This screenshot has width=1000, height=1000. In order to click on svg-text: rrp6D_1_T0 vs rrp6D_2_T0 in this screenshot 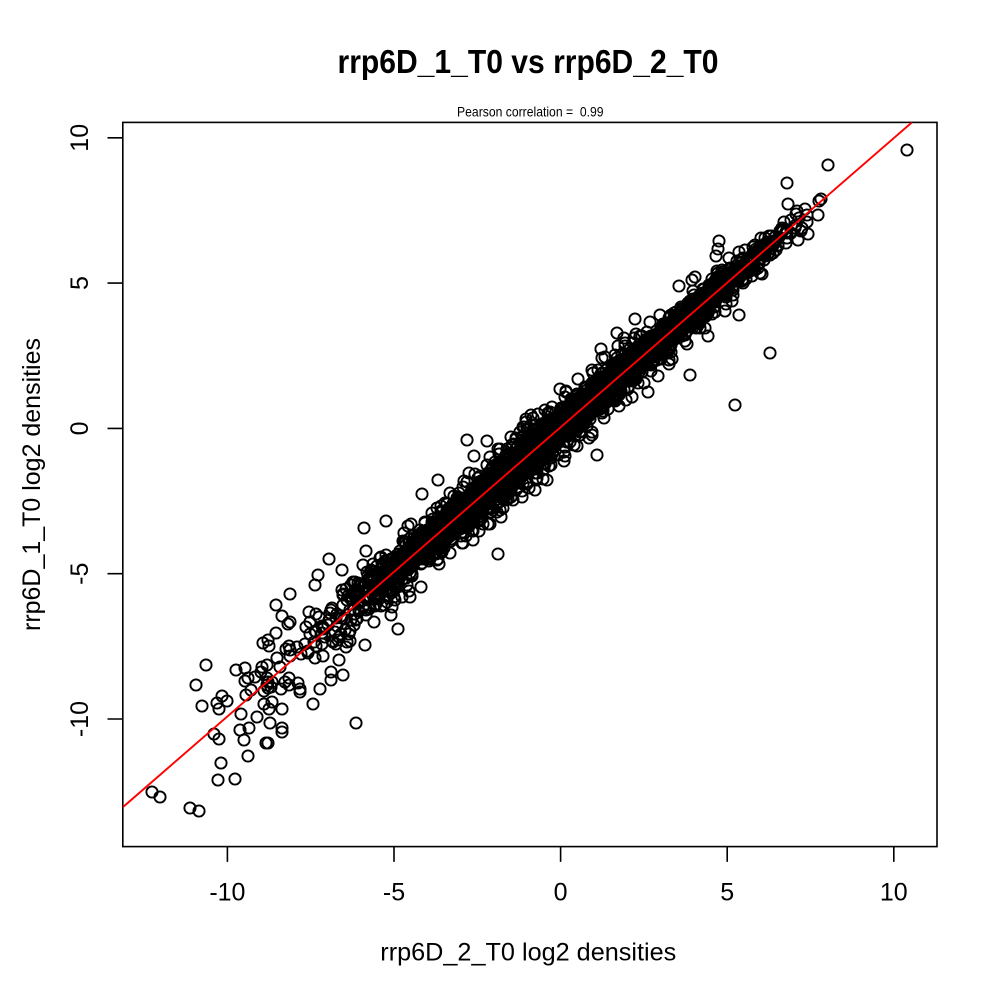, I will do `click(528, 61)`.